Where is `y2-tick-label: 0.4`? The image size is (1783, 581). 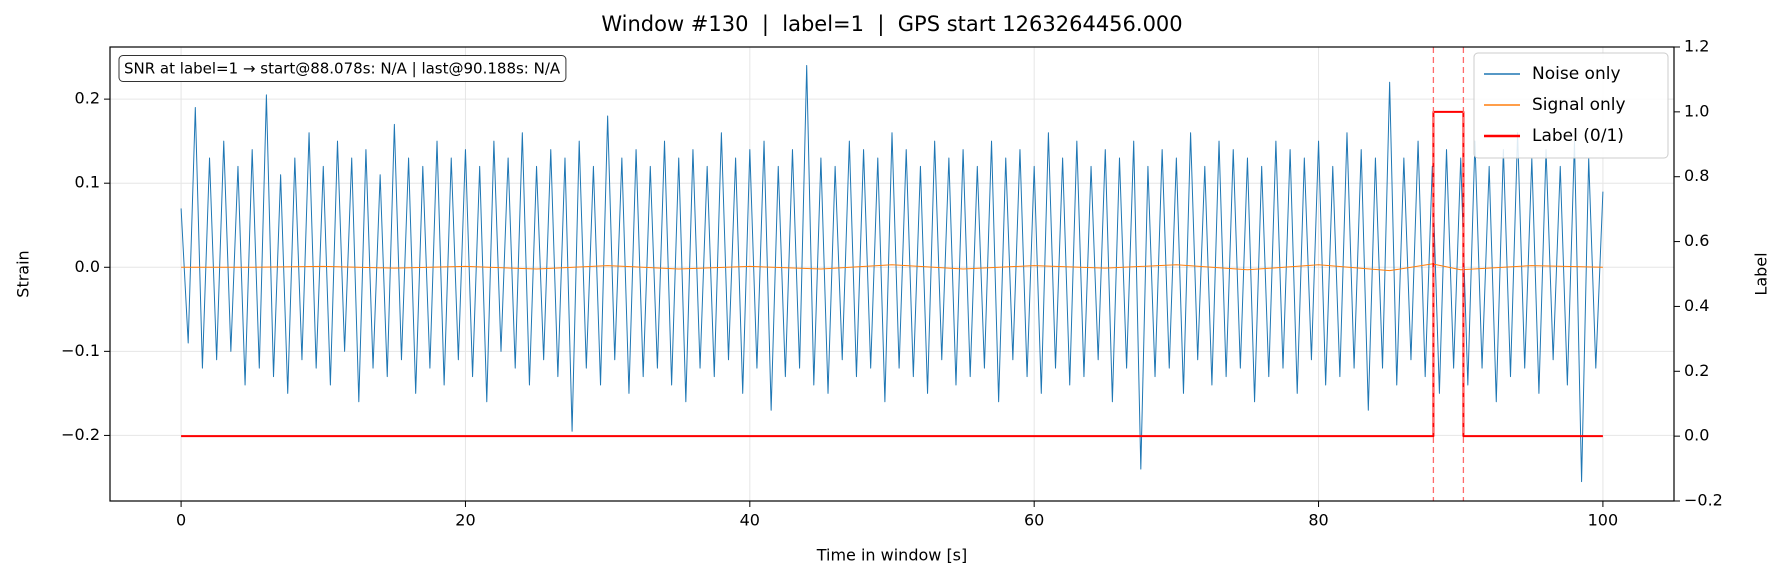
y2-tick-label: 0.4 is located at coordinates (1696, 305).